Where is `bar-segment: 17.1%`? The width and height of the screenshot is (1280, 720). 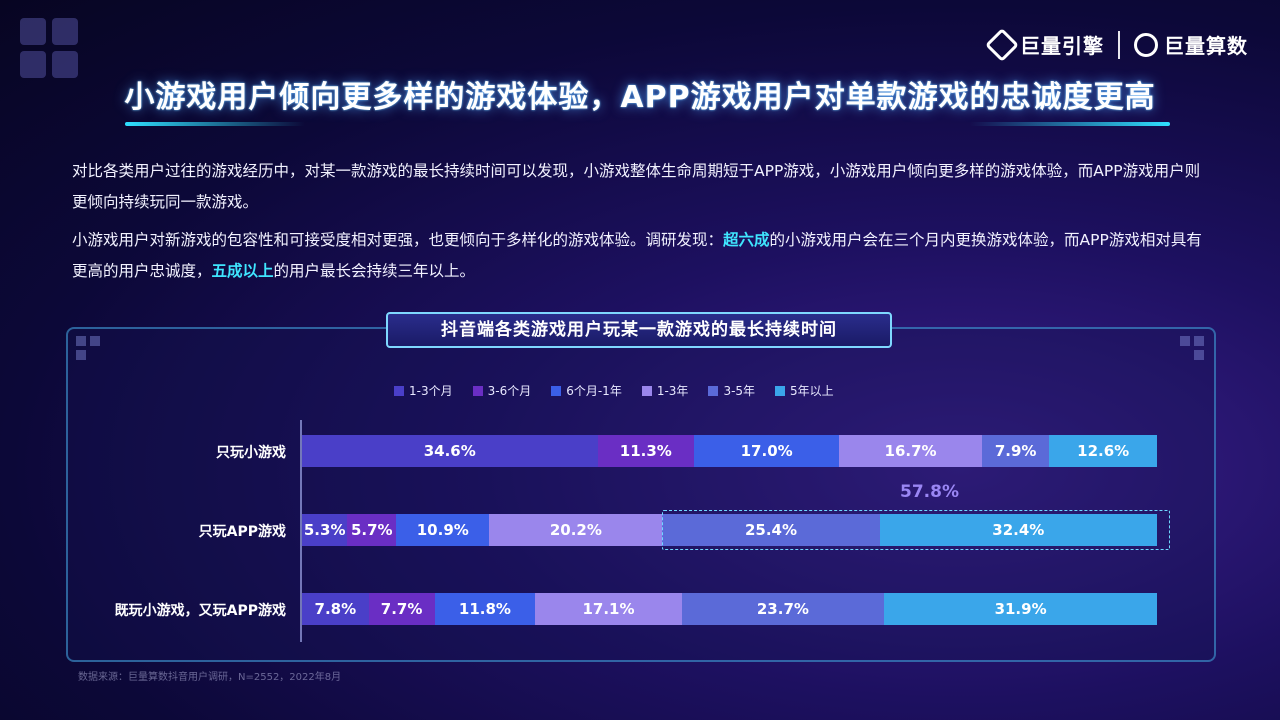 bar-segment: 17.1% is located at coordinates (608, 609).